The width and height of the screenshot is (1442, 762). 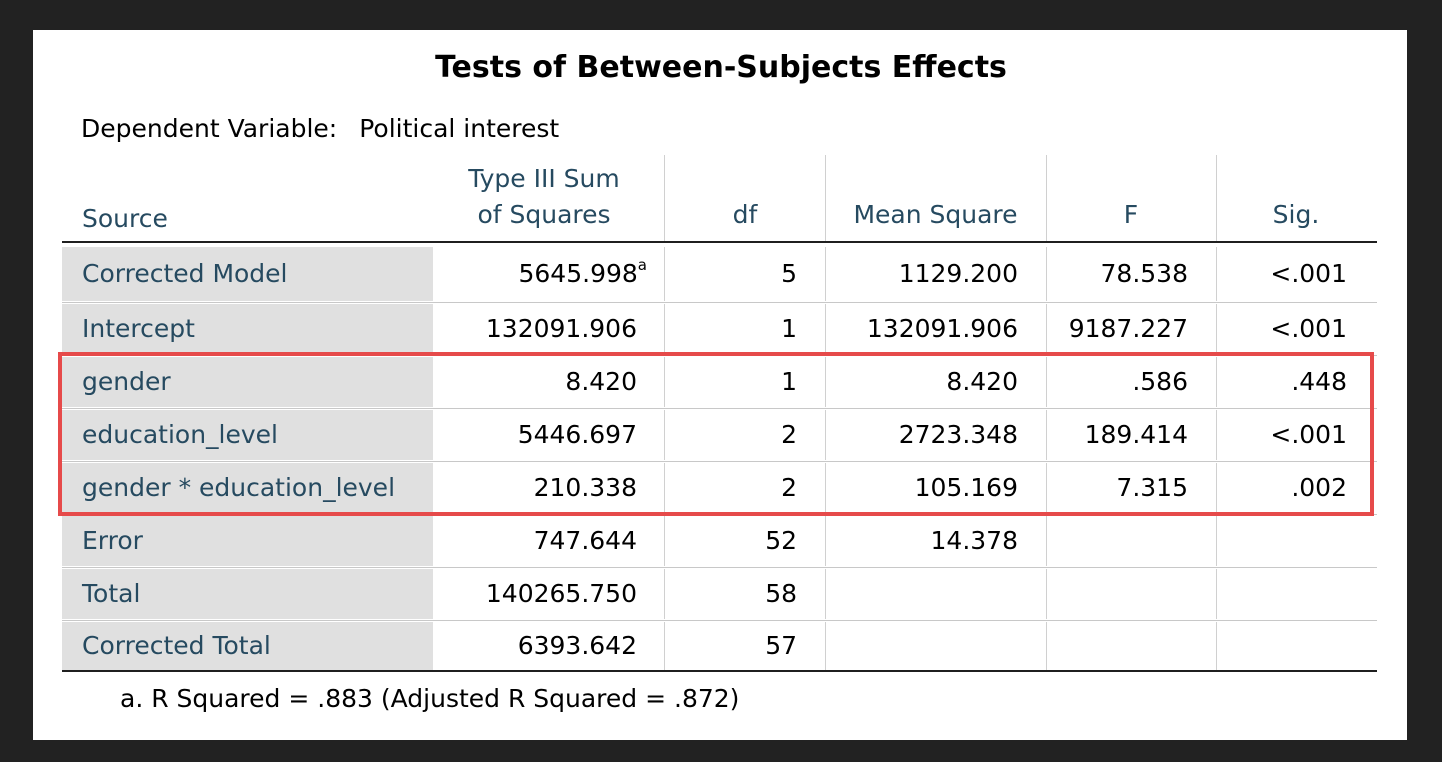 What do you see at coordinates (935, 214) in the screenshot?
I see `header-mean-square: Mean Square` at bounding box center [935, 214].